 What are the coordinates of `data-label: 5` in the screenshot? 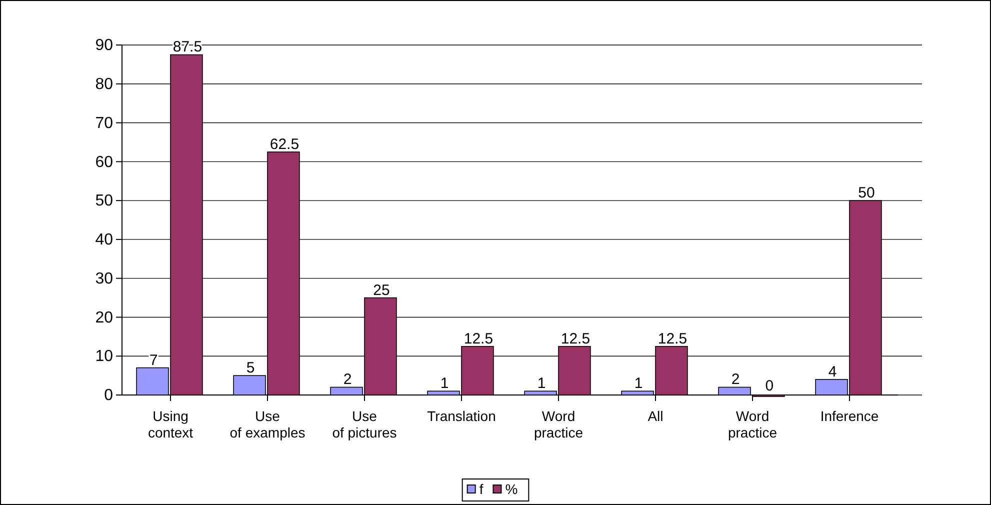 It's located at (250, 368).